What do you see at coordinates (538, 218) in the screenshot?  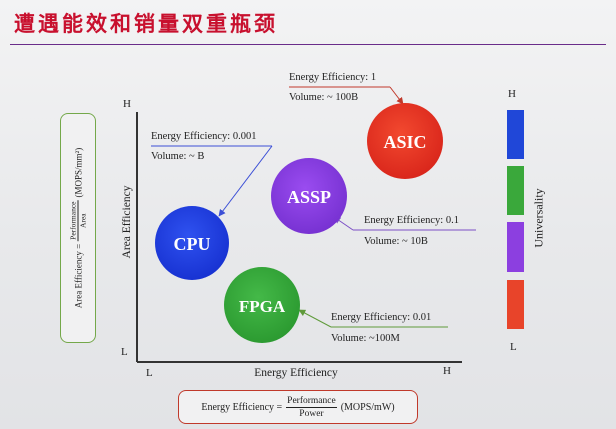 I see `universality-label: Universality` at bounding box center [538, 218].